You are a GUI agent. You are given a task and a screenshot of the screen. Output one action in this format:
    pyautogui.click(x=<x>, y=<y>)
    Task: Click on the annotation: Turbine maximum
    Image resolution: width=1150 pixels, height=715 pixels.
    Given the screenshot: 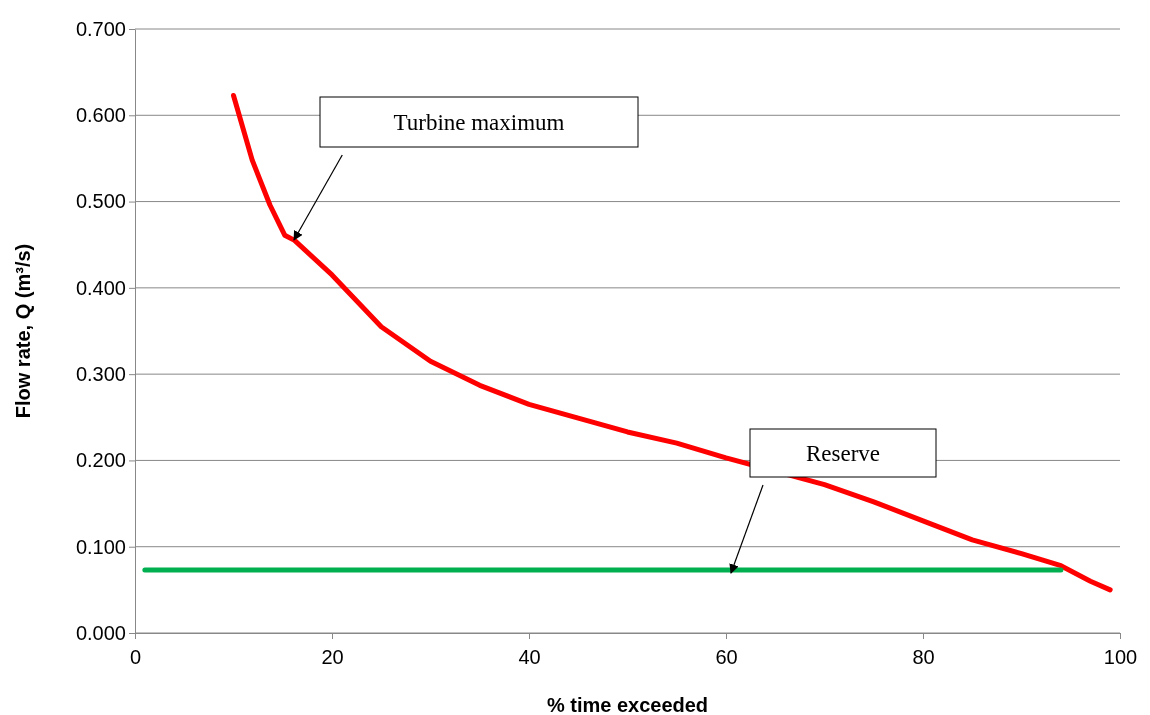 What is the action you would take?
    pyautogui.click(x=479, y=122)
    